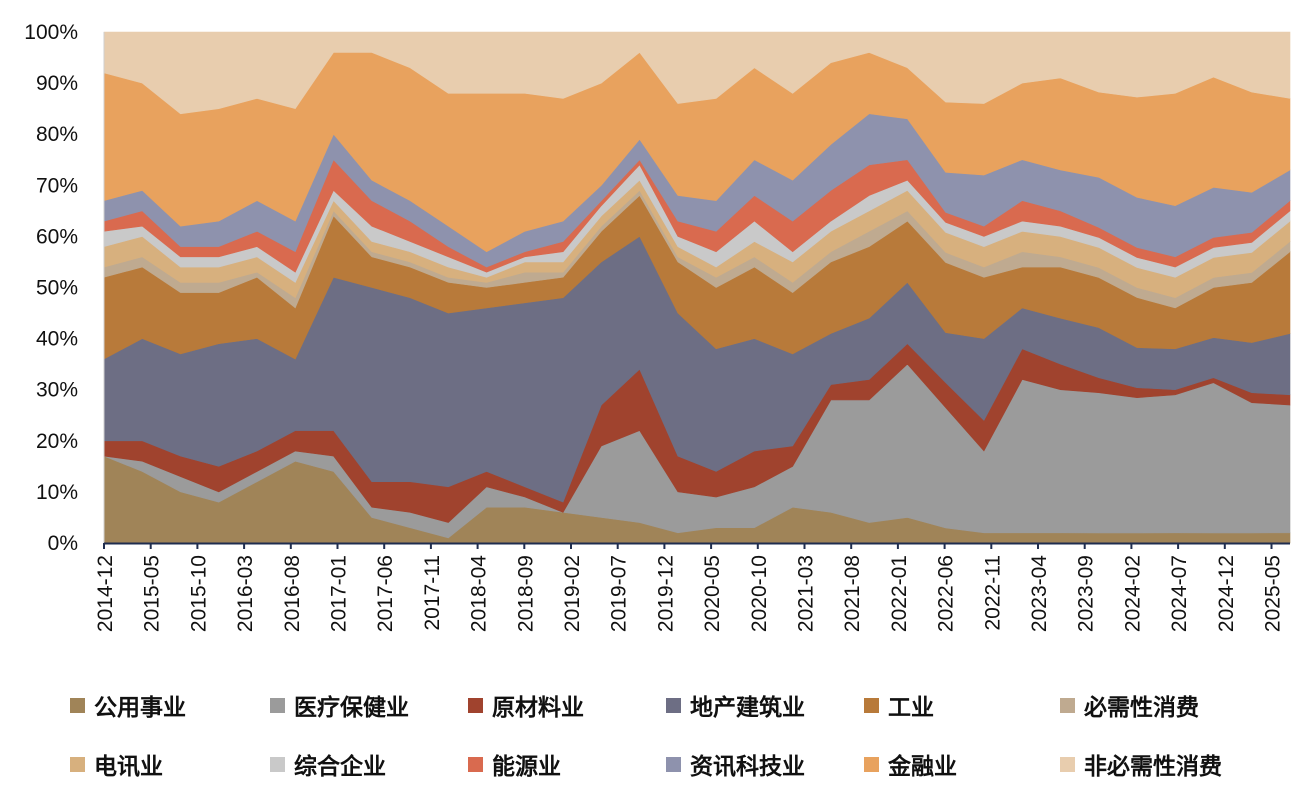 Image resolution: width=1296 pixels, height=789 pixels. Describe the element at coordinates (1179, 593) in the screenshot. I see `x-tick-label: 2024-07` at that location.